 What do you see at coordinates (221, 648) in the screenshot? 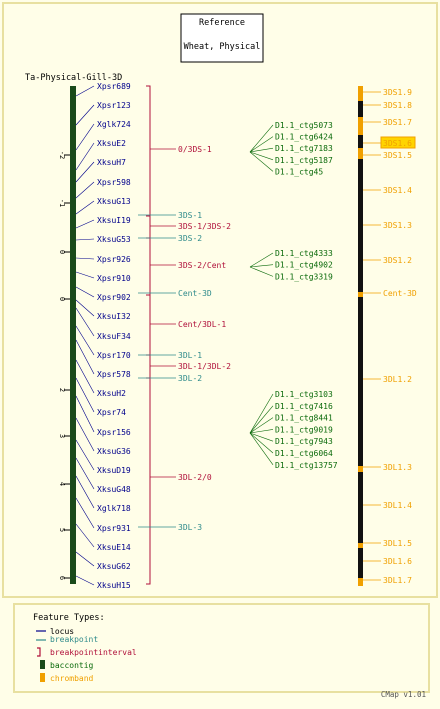
I see `legend-panel-border` at bounding box center [221, 648].